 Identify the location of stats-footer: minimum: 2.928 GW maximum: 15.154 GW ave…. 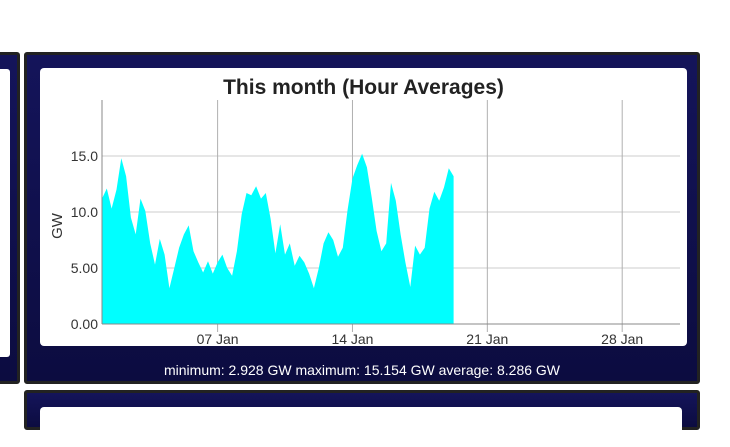
(362, 370).